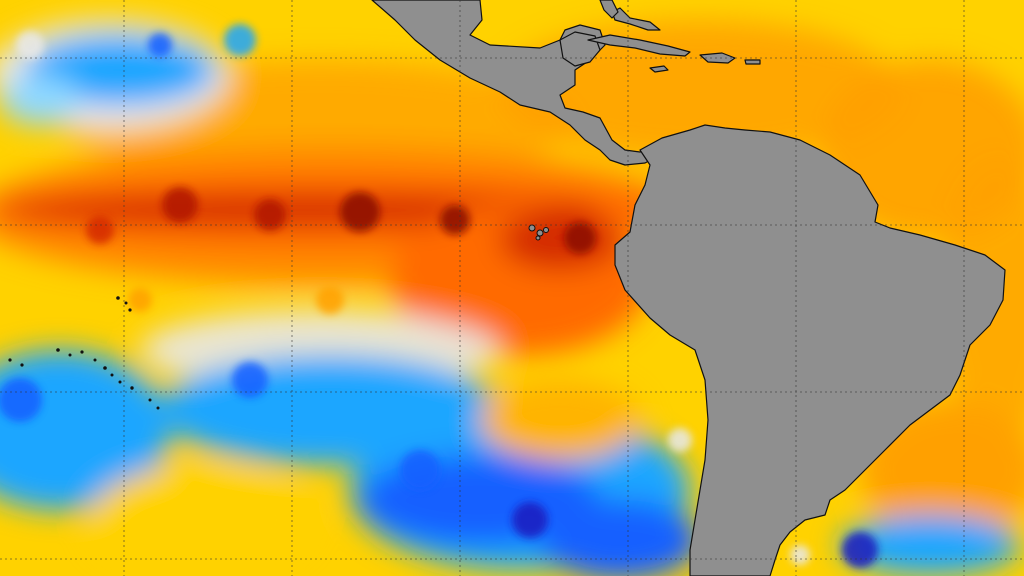 This screenshot has height=576, width=1024. What do you see at coordinates (560, 420) in the screenshot?
I see `subtropical-yellow-patch` at bounding box center [560, 420].